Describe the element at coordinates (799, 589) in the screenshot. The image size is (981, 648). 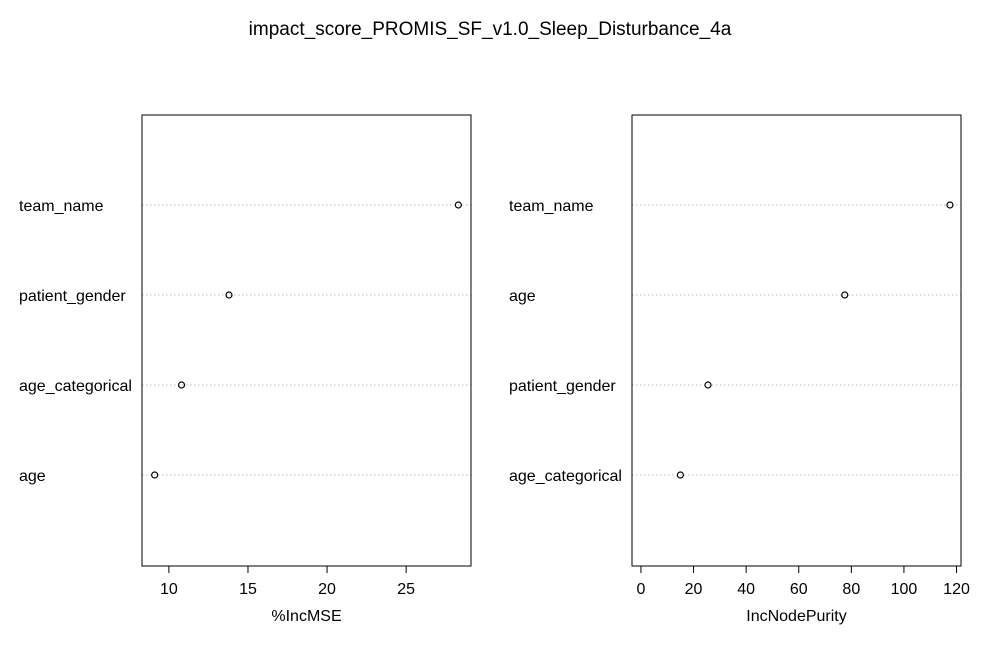
I see `incnodepurity-x-tick-label: 60` at that location.